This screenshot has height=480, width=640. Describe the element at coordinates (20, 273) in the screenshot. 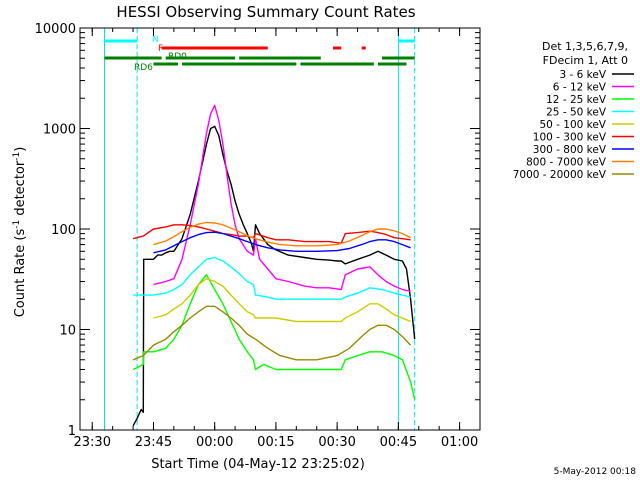

I see `y-label-part-1: Count Rate (s` at that location.